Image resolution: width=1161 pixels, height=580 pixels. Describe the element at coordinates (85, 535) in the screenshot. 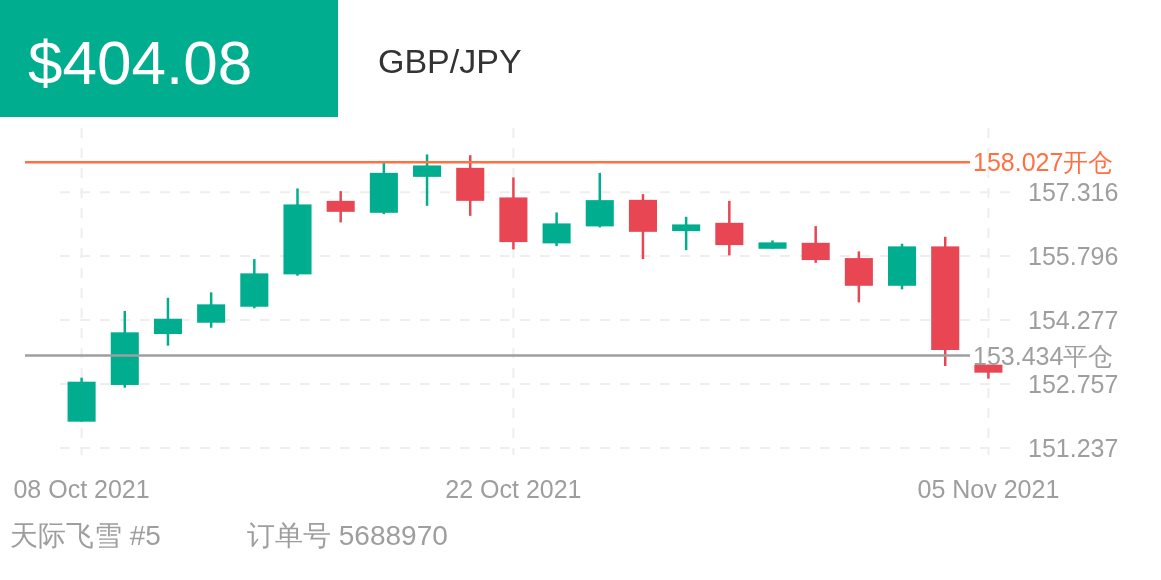

I see `text: 天际飞雪 #5` at that location.